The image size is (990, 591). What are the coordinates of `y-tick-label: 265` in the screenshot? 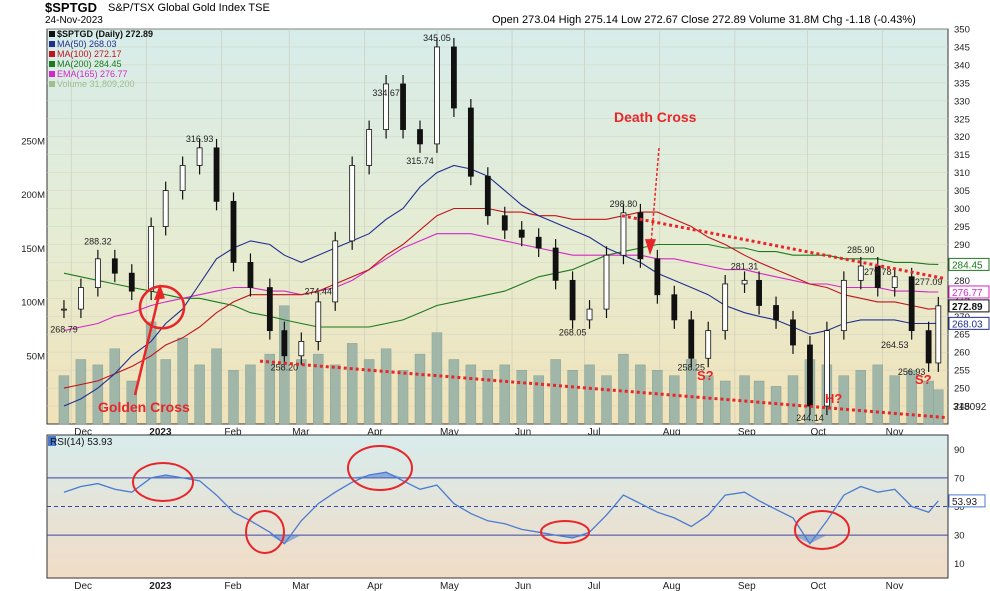 It's located at (962, 335).